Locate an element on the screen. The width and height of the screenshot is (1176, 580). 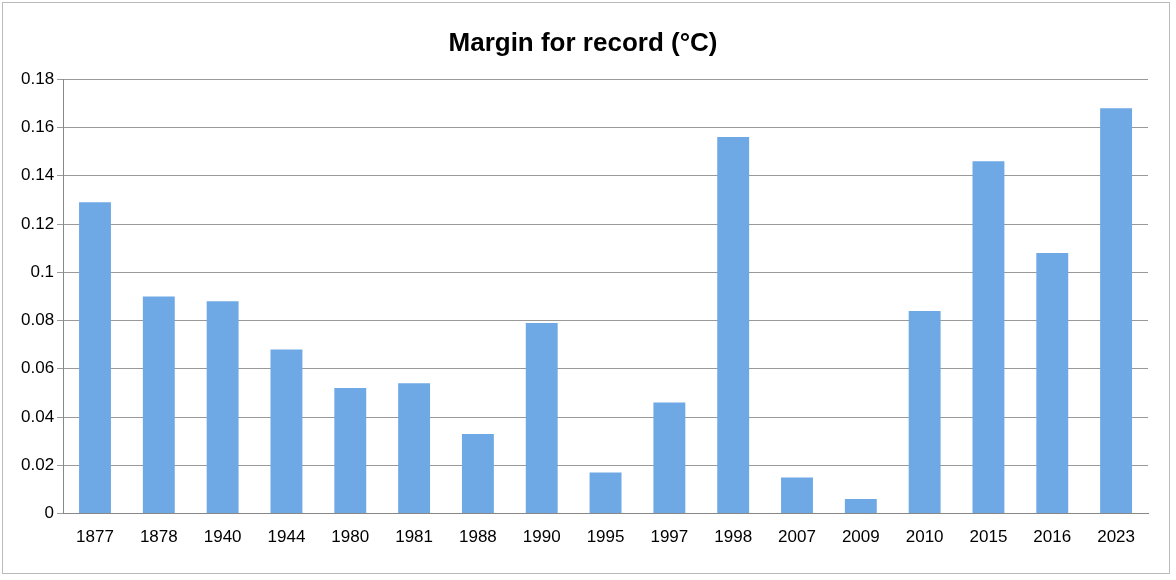
y-tick-label: 0.08 is located at coordinates (37, 320).